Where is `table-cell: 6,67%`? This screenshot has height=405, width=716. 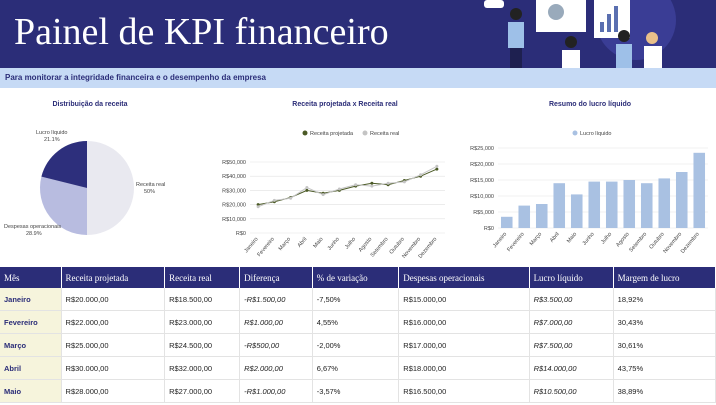
table-cell: 6,67% is located at coordinates (356, 368).